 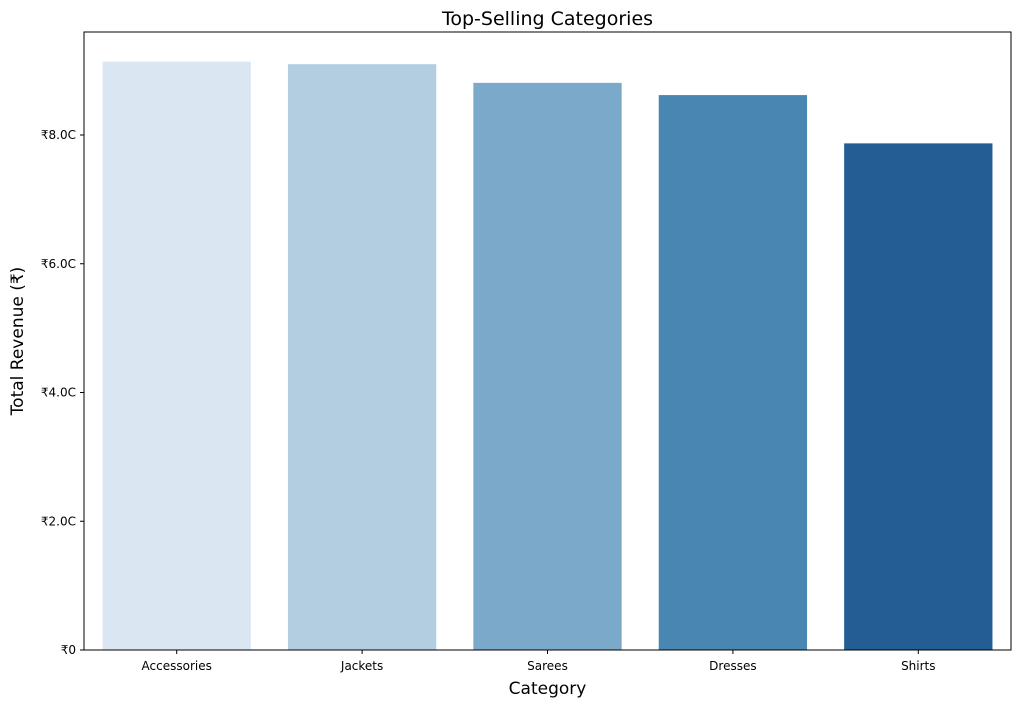 What do you see at coordinates (18, 342) in the screenshot?
I see `y-axis-title: Total Revenue (₹)` at bounding box center [18, 342].